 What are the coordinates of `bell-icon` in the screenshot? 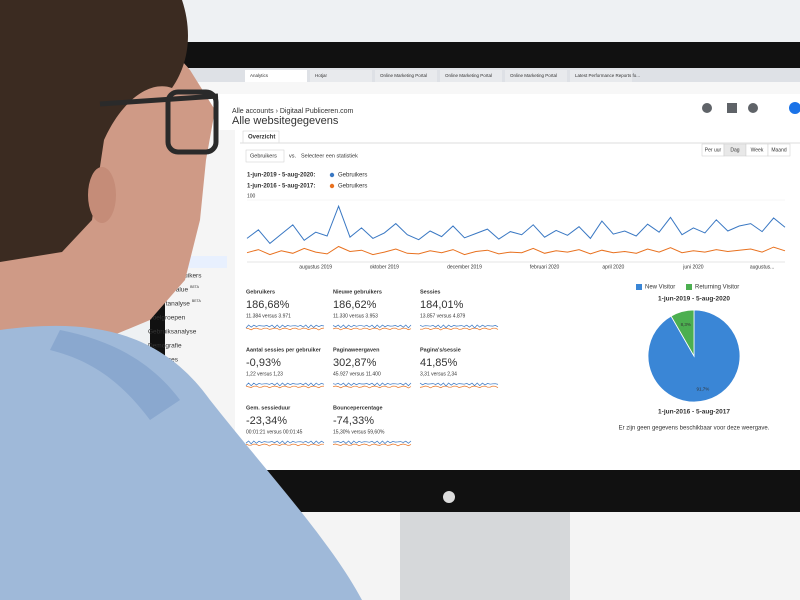 It's located at (707, 108).